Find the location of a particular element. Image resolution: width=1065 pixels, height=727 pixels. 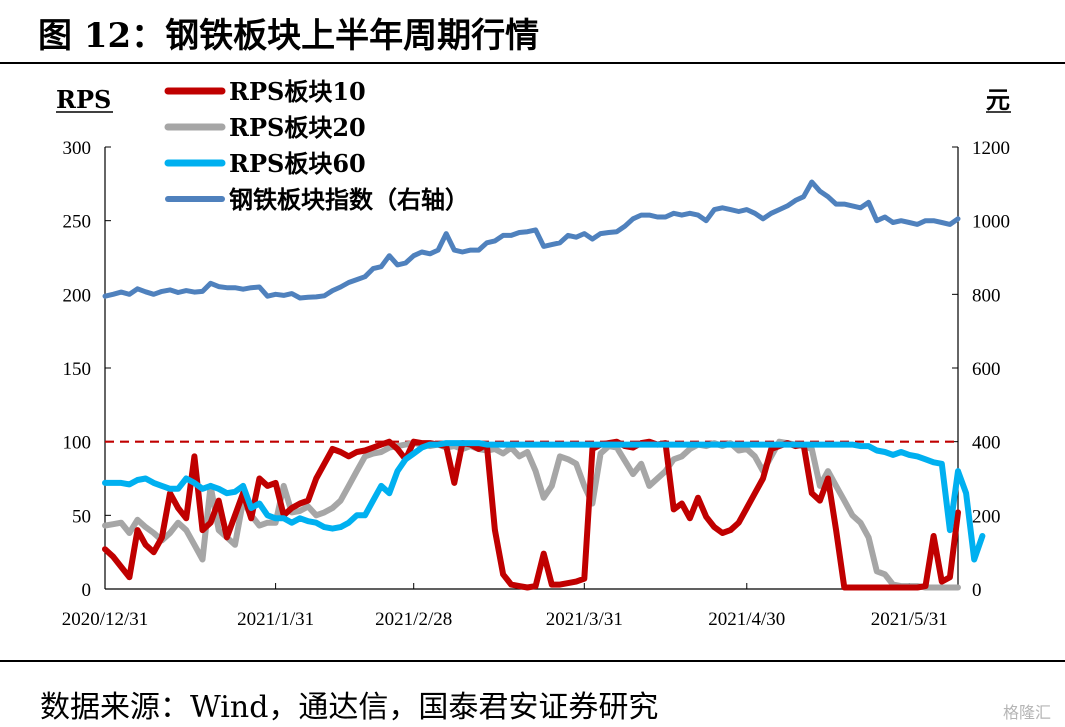

x-tick-label: 2021/4/30 is located at coordinates (746, 619).